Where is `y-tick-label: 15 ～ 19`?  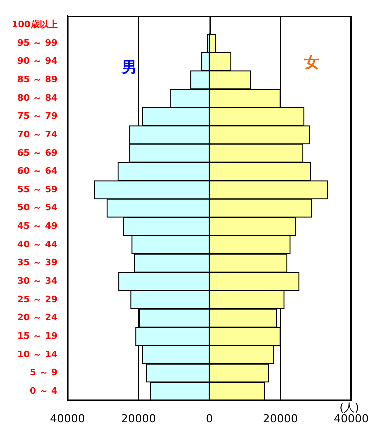 y-tick-label: 15 ～ 19 is located at coordinates (37, 337).